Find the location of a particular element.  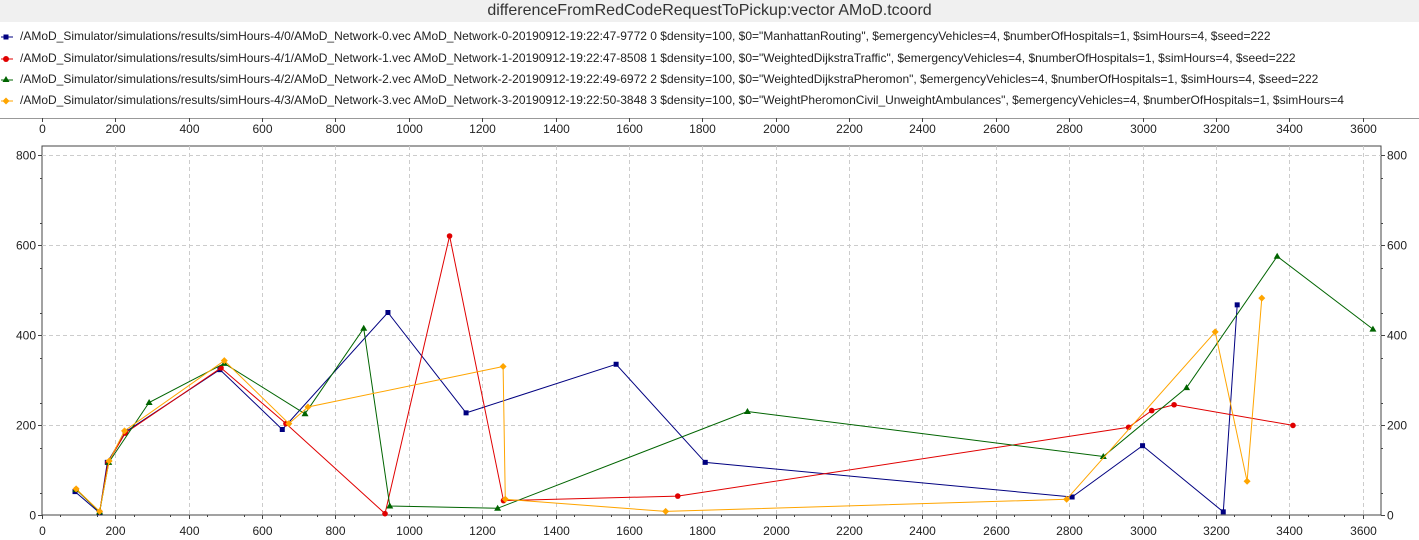

x-tick-label-top: 2600 is located at coordinates (996, 129).